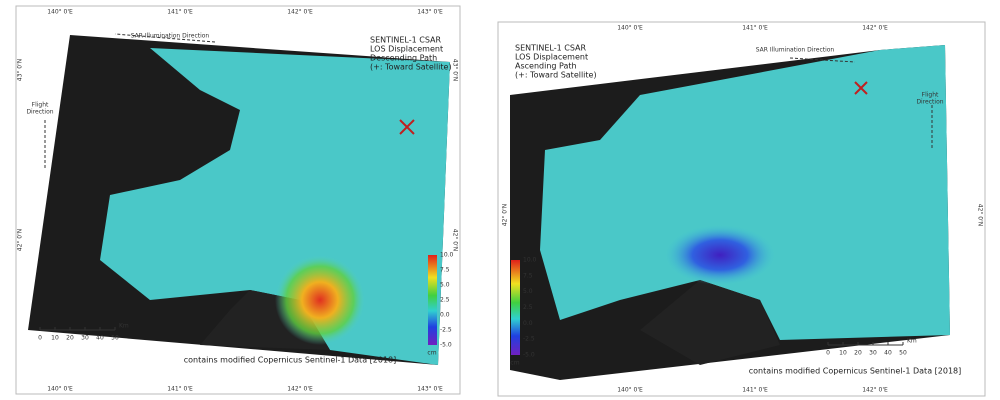 This screenshot has height=400, width=1000. What do you see at coordinates (403, 58) in the screenshot?
I see `title-line: Descending Path` at bounding box center [403, 58].